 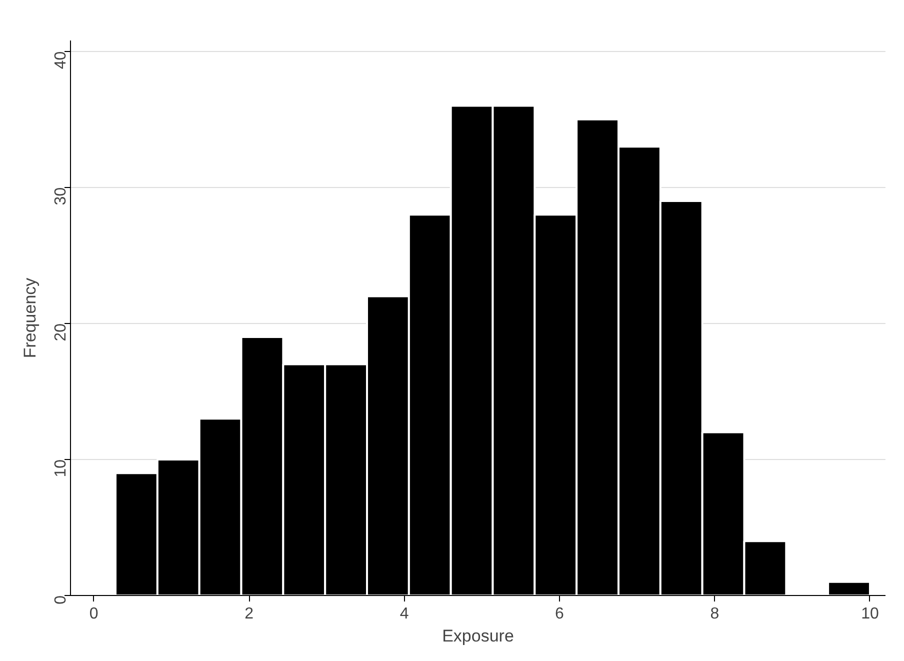 What do you see at coordinates (61, 468) in the screenshot?
I see `y-tick-label: 10` at bounding box center [61, 468].